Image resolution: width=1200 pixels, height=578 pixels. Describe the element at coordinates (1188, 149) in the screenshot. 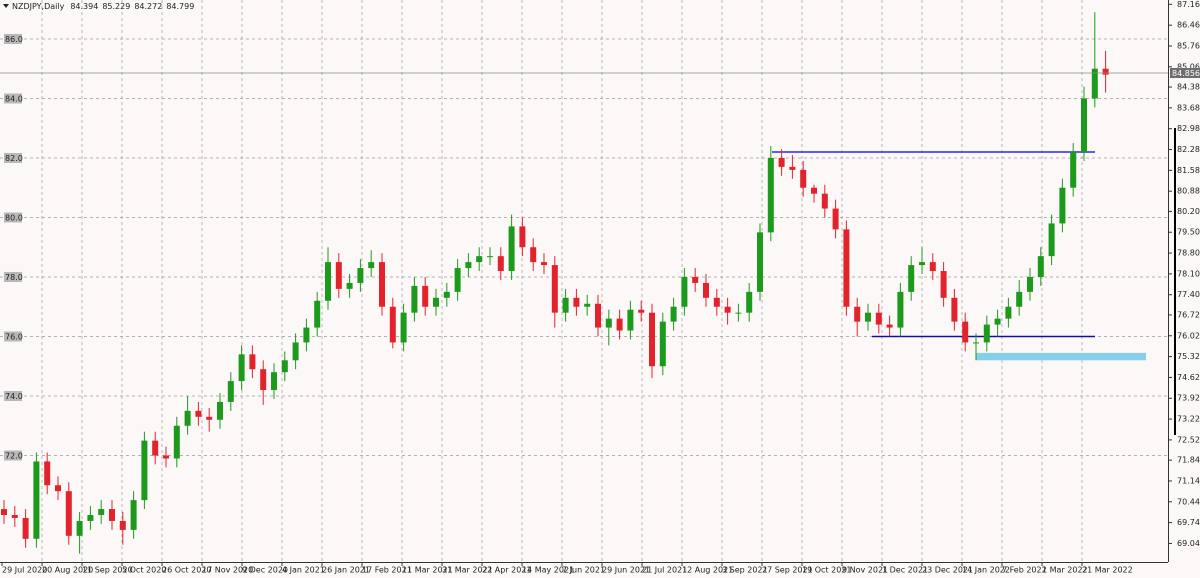

I see `y-tick-label: 82.284` at that location.